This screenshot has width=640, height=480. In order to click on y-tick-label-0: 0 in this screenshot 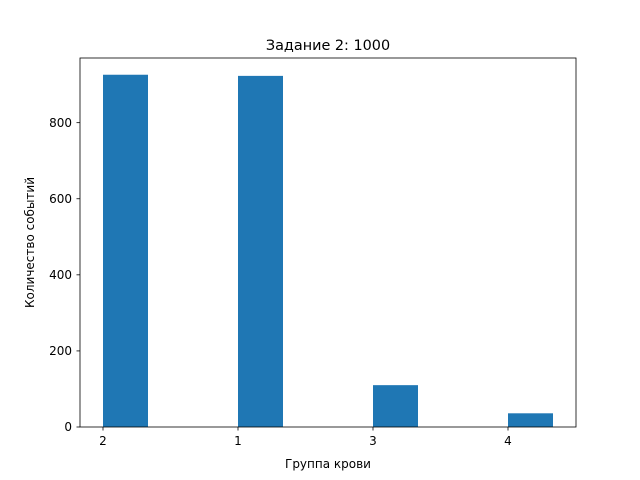, I will do `click(68, 427)`.